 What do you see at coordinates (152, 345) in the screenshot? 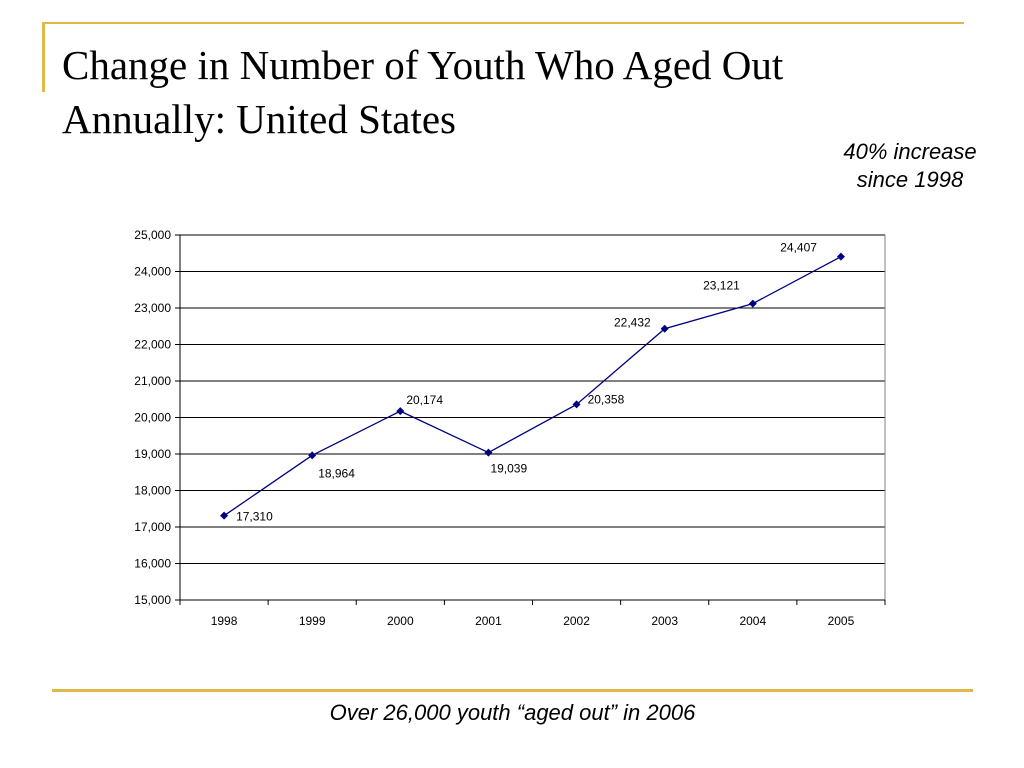
I see `y-tick-label: 22,000` at bounding box center [152, 345].